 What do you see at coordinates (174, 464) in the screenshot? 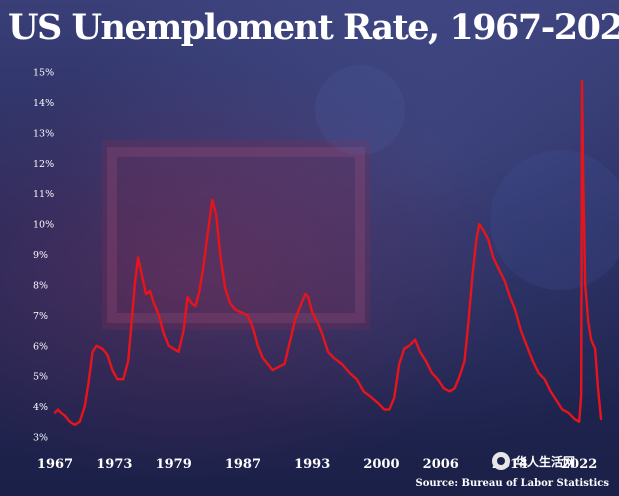
I see `x-tick-label: 1979` at bounding box center [174, 464].